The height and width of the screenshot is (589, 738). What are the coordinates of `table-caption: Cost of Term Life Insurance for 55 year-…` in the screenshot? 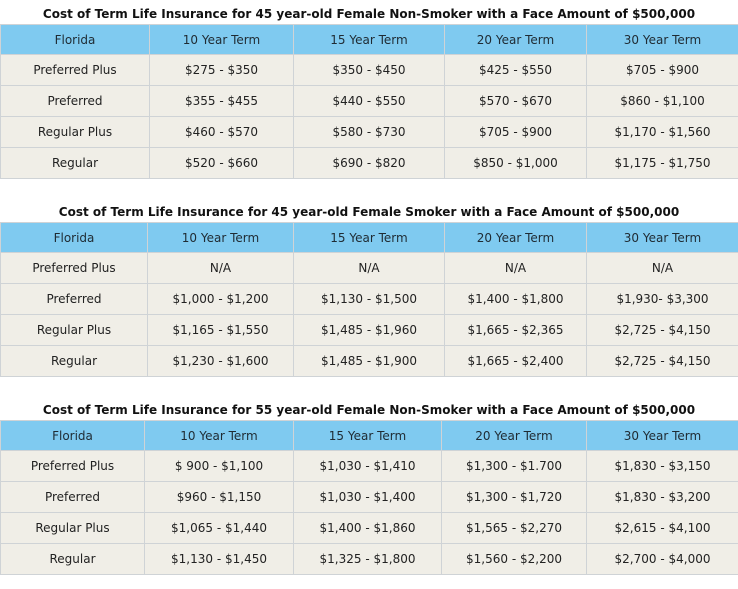 It's located at (369, 410).